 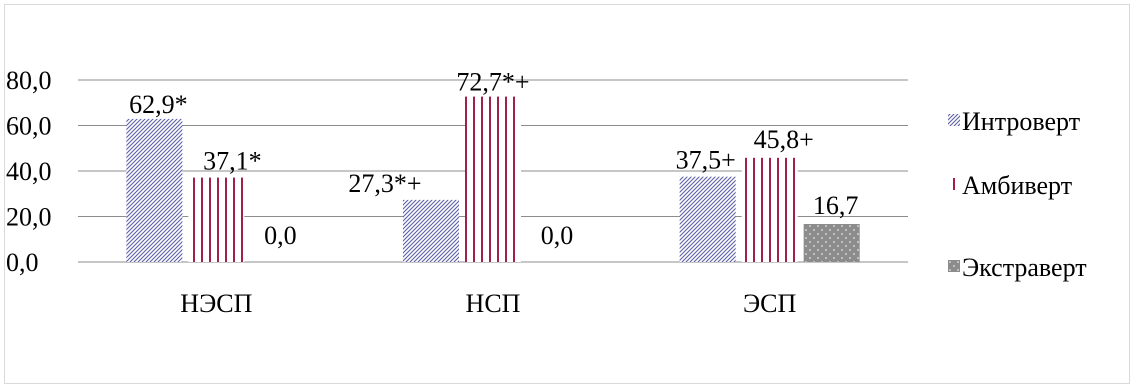 I want to click on y-tick-label: 60,0, so click(x=29, y=126).